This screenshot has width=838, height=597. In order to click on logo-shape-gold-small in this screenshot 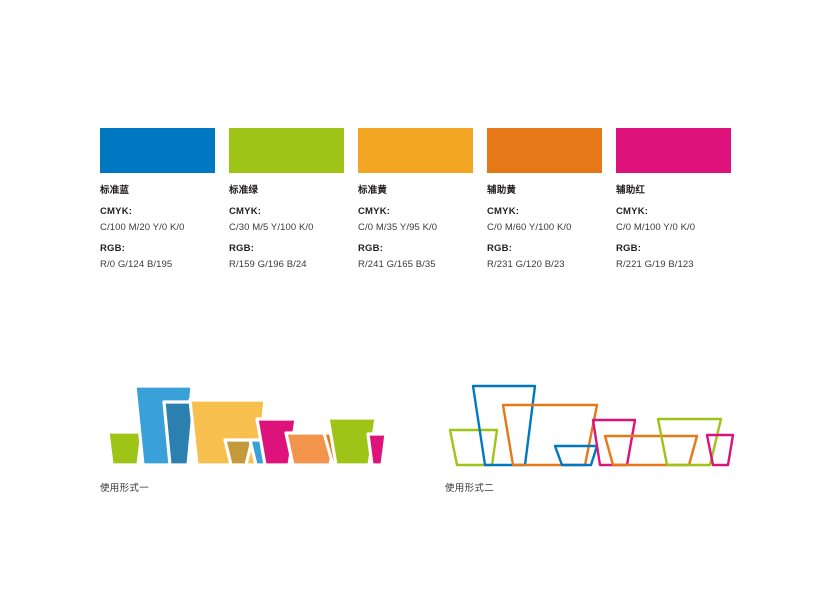, I will do `click(238, 452)`.